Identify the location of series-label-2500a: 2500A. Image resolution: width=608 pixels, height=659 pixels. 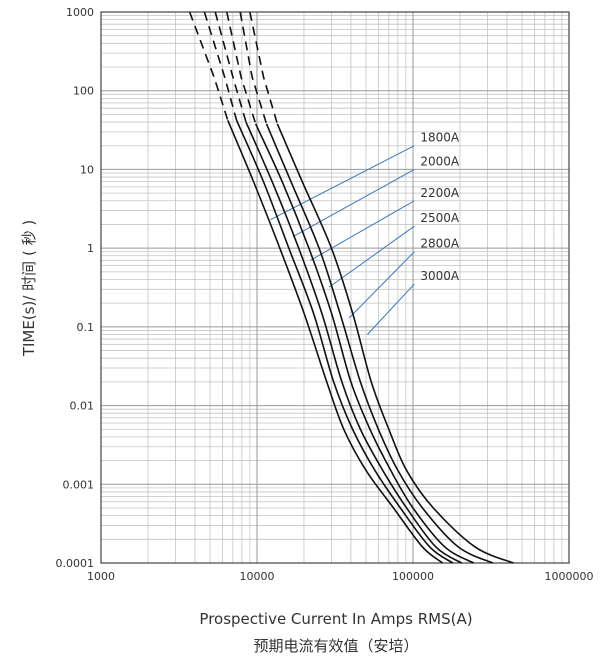
(440, 218).